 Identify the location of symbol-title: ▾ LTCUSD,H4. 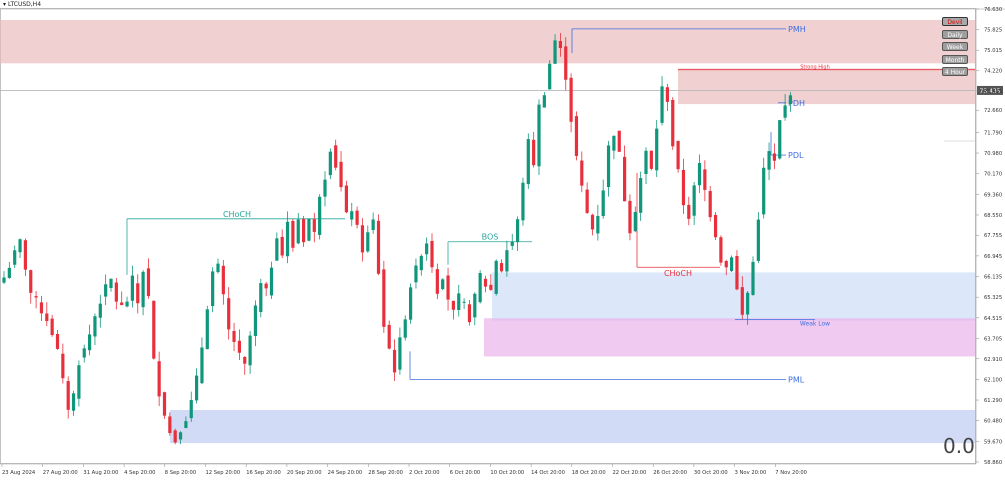
(22, 4).